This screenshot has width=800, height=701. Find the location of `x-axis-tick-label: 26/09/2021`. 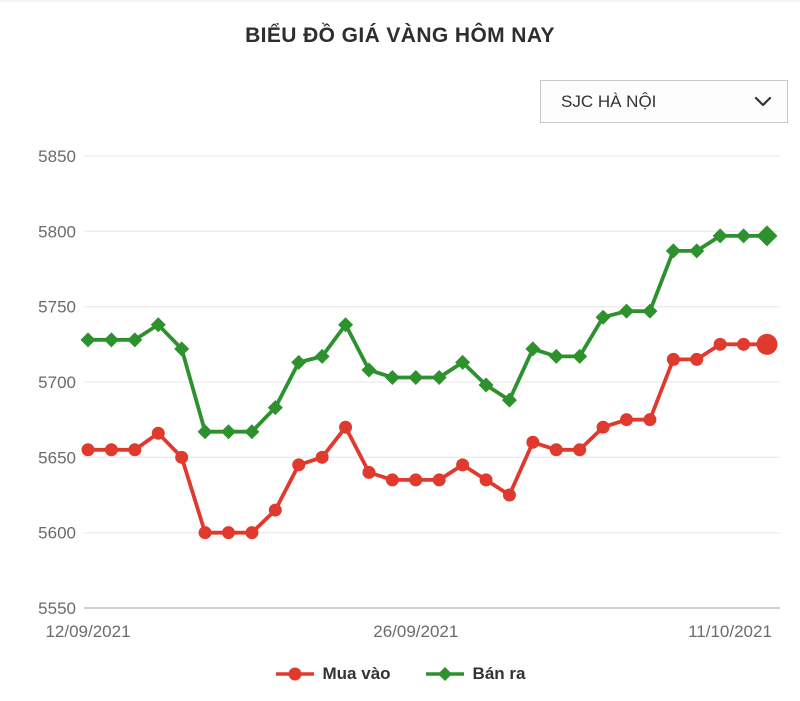

x-axis-tick-label: 26/09/2021 is located at coordinates (415, 631).